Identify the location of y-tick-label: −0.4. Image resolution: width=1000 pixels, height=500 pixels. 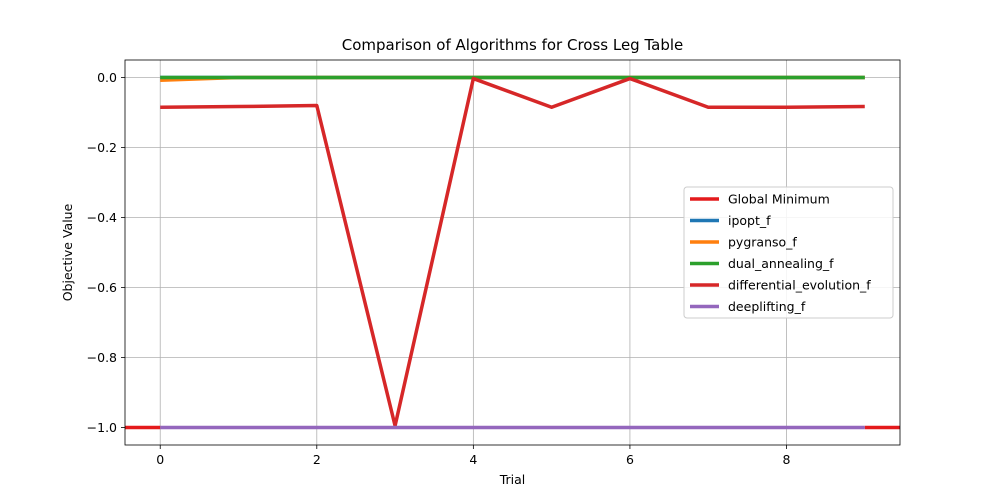
(102, 217).